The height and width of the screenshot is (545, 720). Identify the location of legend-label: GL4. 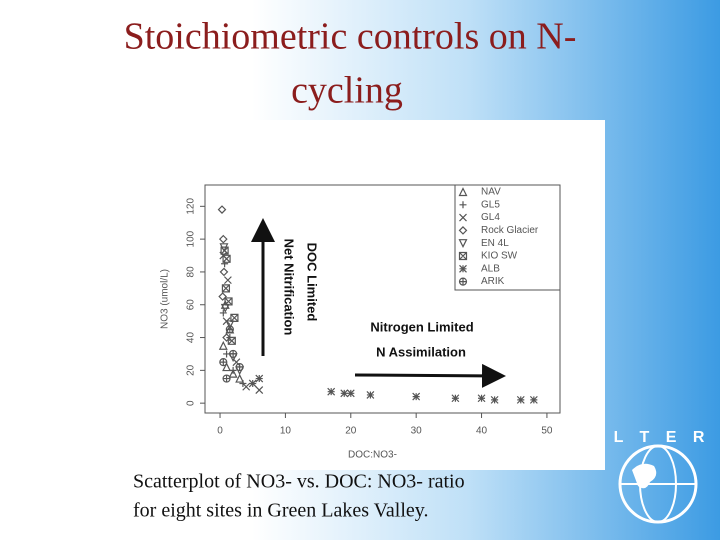
(490, 217).